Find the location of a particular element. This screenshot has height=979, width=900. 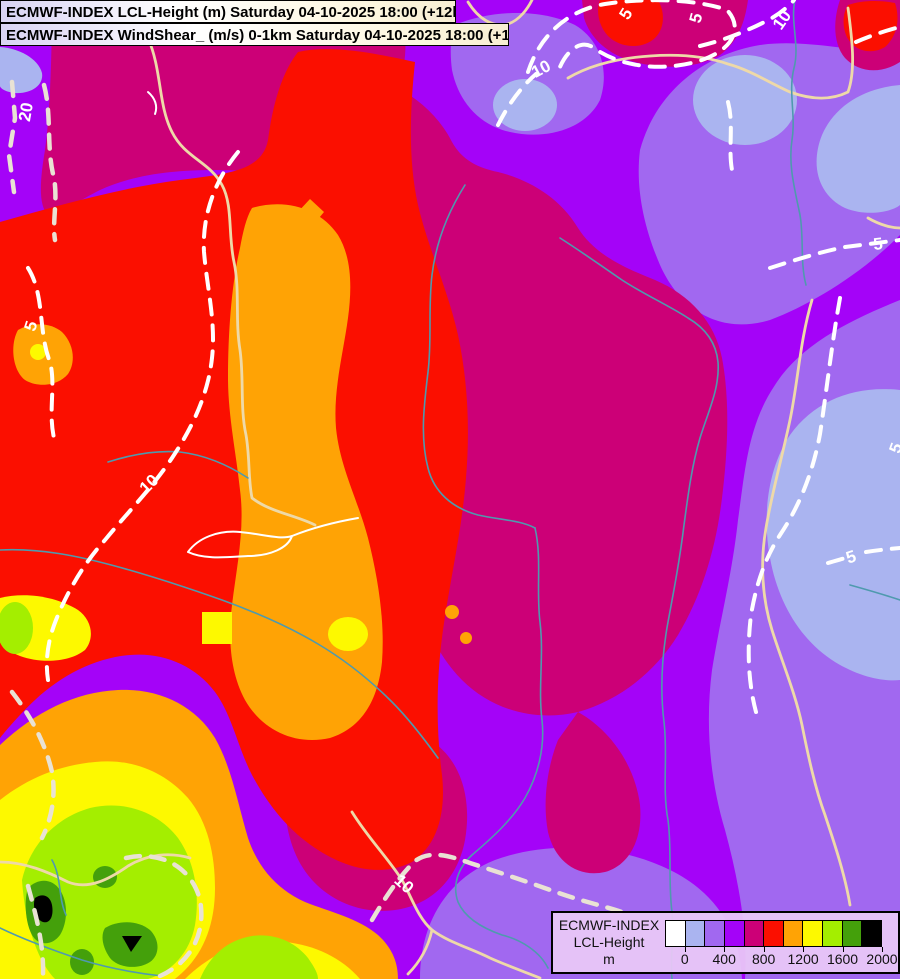

legend-tick-value: 1200 is located at coordinates (803, 958).